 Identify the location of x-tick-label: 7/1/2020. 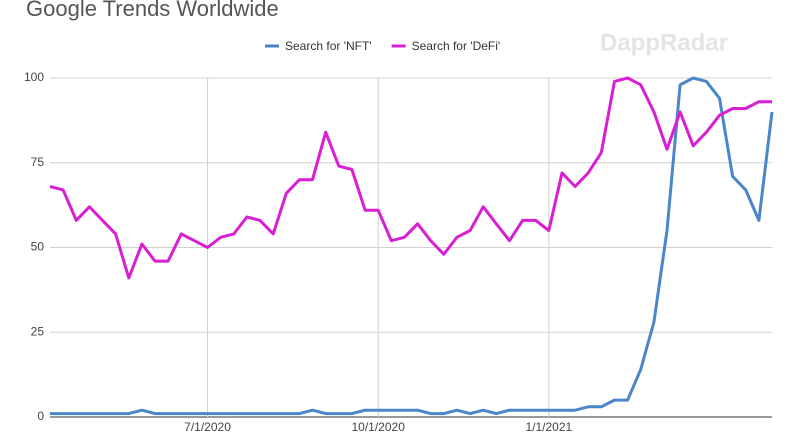
(207, 426).